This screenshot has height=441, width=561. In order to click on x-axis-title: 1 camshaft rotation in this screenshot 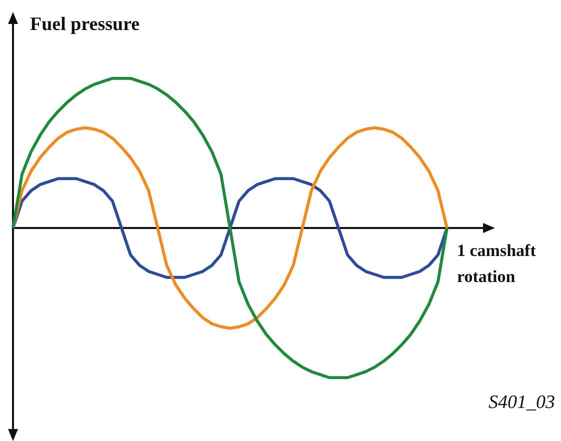, I will do `click(497, 264)`.